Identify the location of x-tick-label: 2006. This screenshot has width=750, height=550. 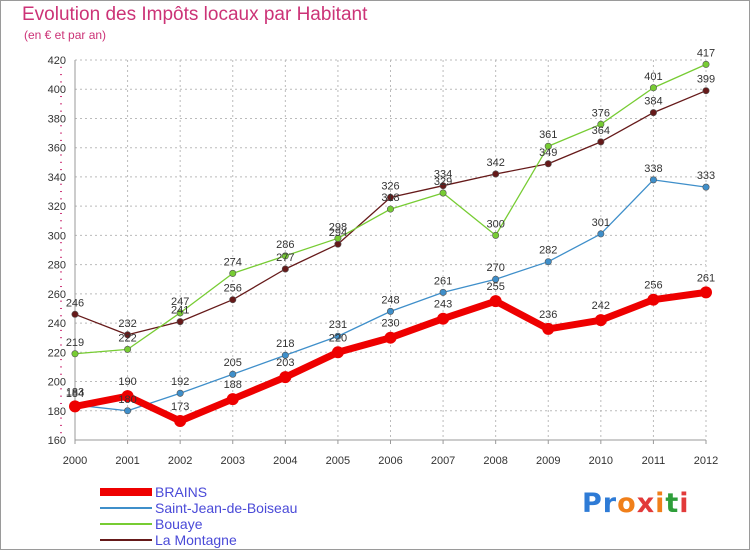
(390, 461).